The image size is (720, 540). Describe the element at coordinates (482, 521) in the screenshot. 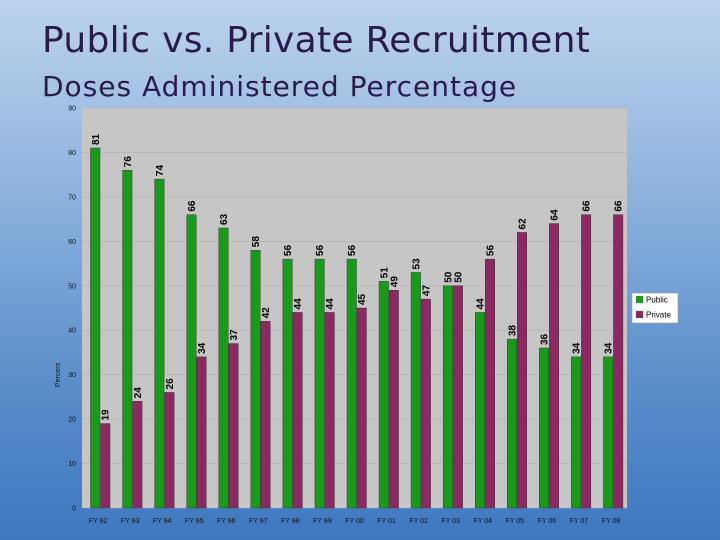

I see `x-tick-label: FY 04` at that location.